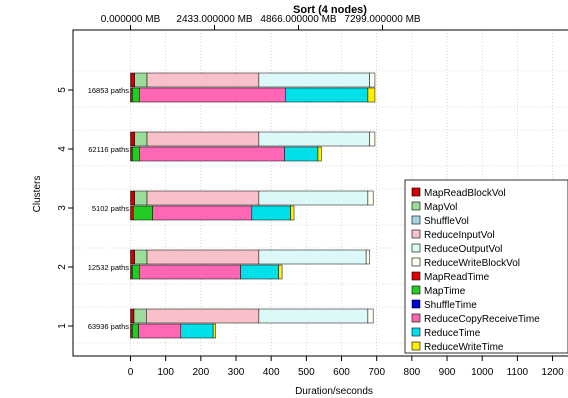 Image resolution: width=568 pixels, height=398 pixels. I want to click on paths-label: 12532 paths, so click(109, 267).